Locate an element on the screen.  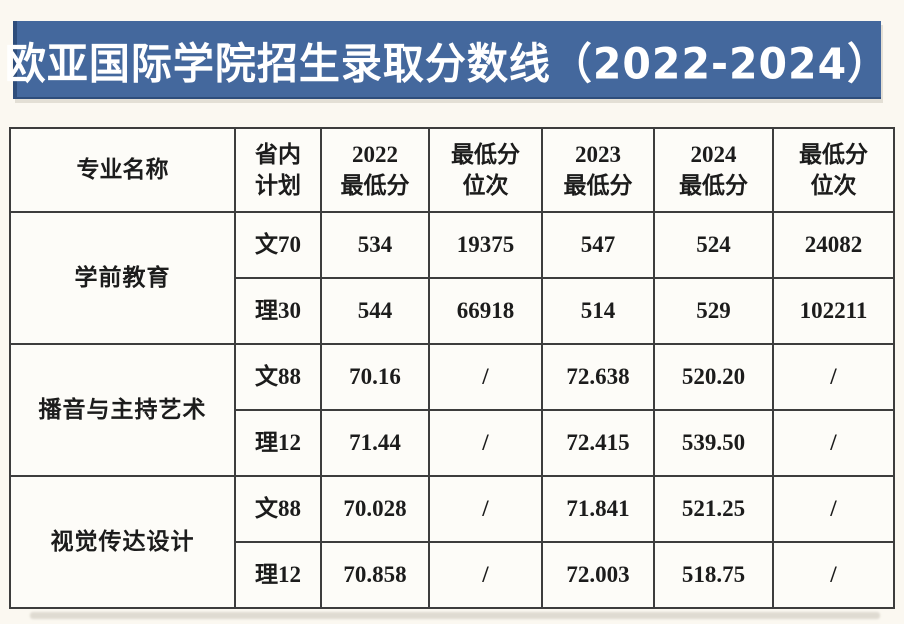
score-2023-cell: 514 is located at coordinates (598, 311).